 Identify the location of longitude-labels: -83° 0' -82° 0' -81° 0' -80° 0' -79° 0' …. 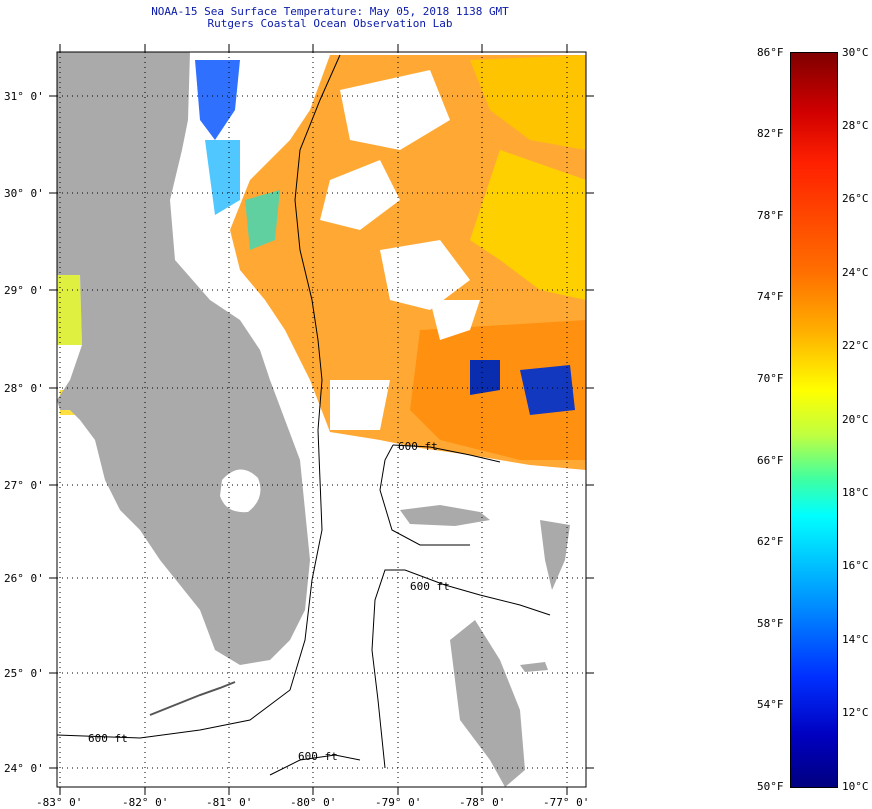
(312, 802).